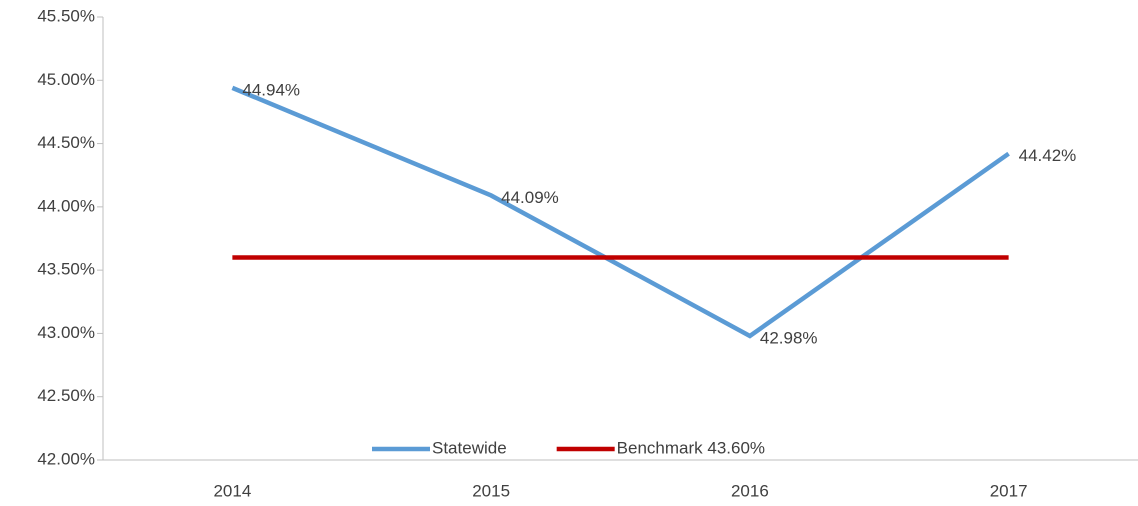 The height and width of the screenshot is (506, 1138). What do you see at coordinates (530, 197) in the screenshot?
I see `data-label: 44.09%` at bounding box center [530, 197].